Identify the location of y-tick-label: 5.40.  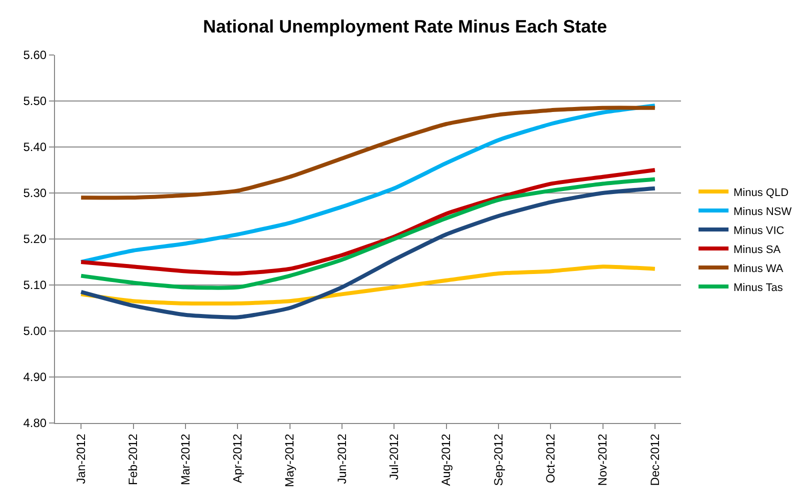
(35, 147).